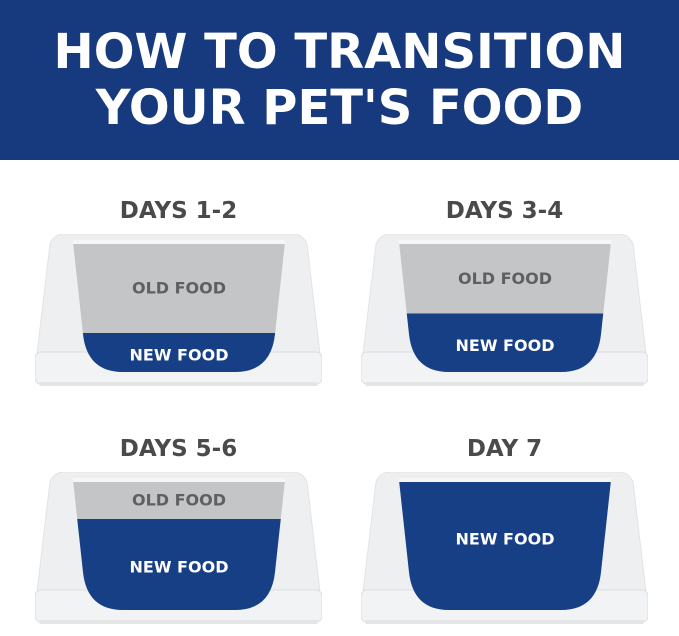  Describe the element at coordinates (178, 449) in the screenshot. I see `stage-title: DAYS 5-6` at that location.